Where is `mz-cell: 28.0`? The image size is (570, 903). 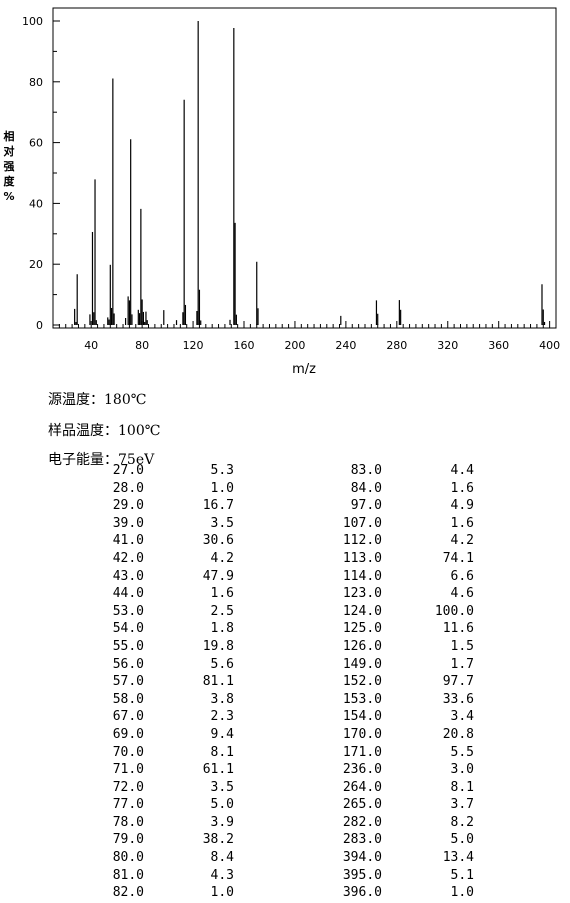
mz-cell: 28.0 is located at coordinates (128, 488).